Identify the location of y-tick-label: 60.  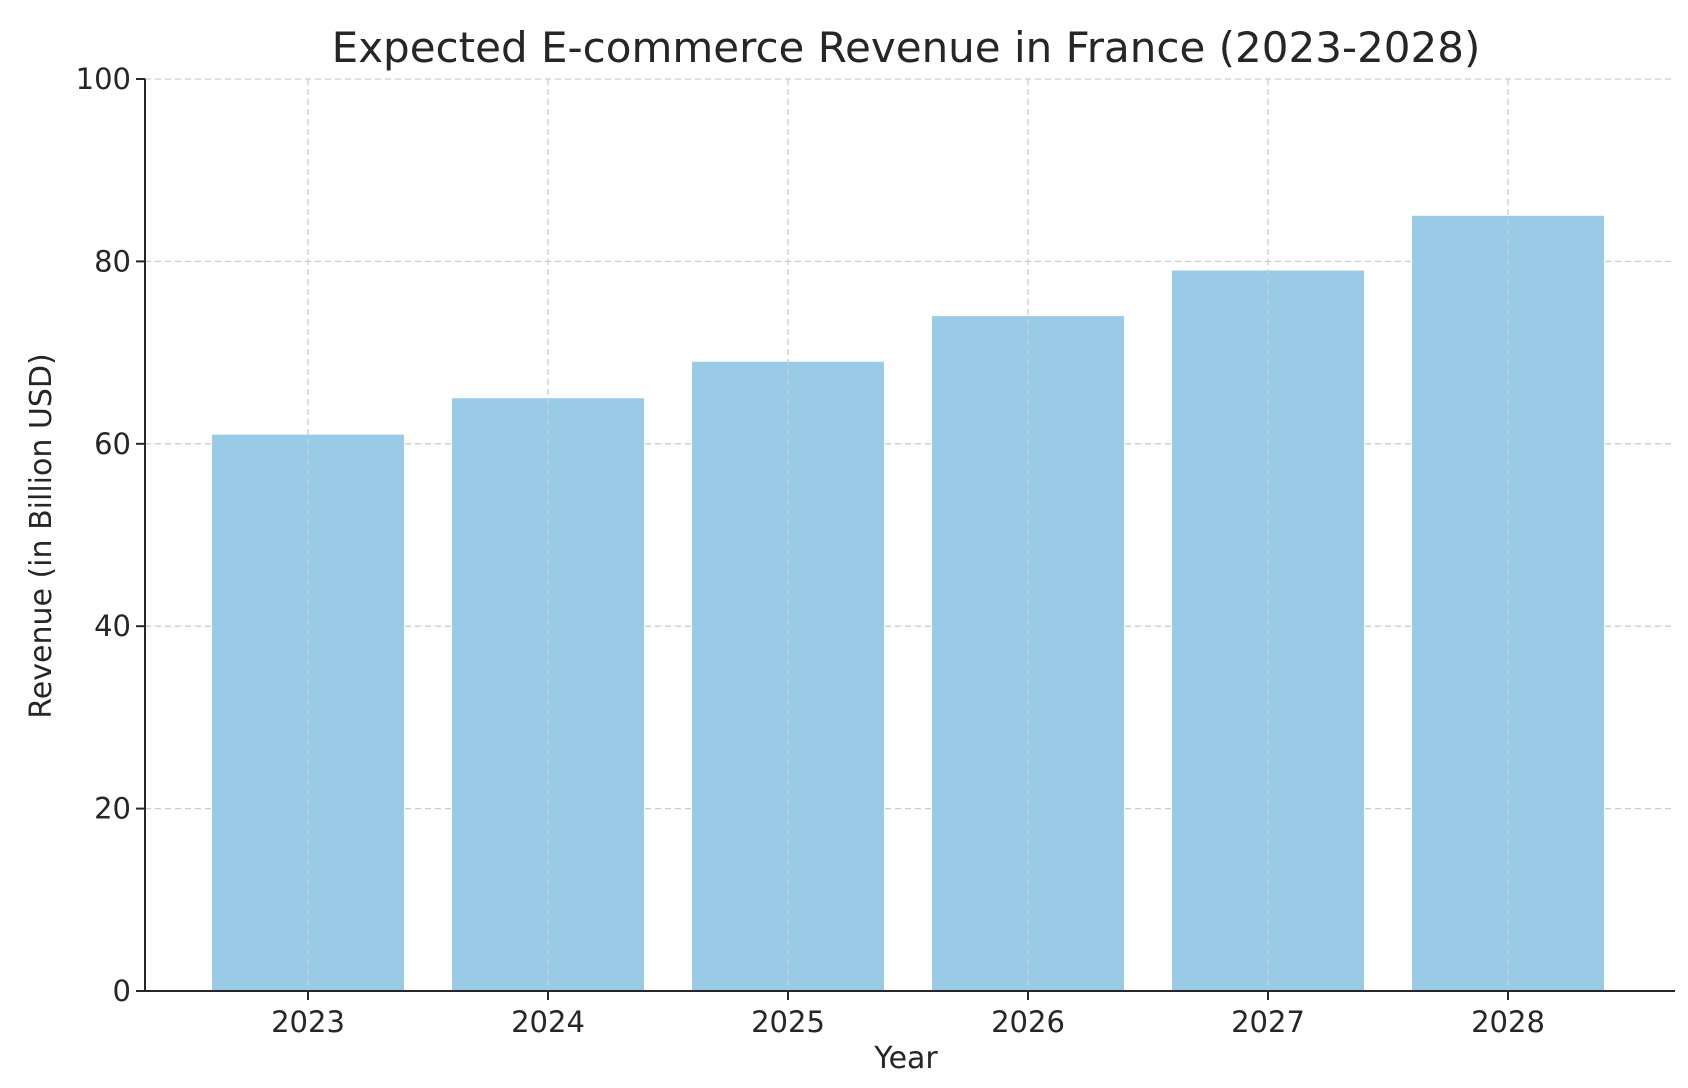
(112, 444).